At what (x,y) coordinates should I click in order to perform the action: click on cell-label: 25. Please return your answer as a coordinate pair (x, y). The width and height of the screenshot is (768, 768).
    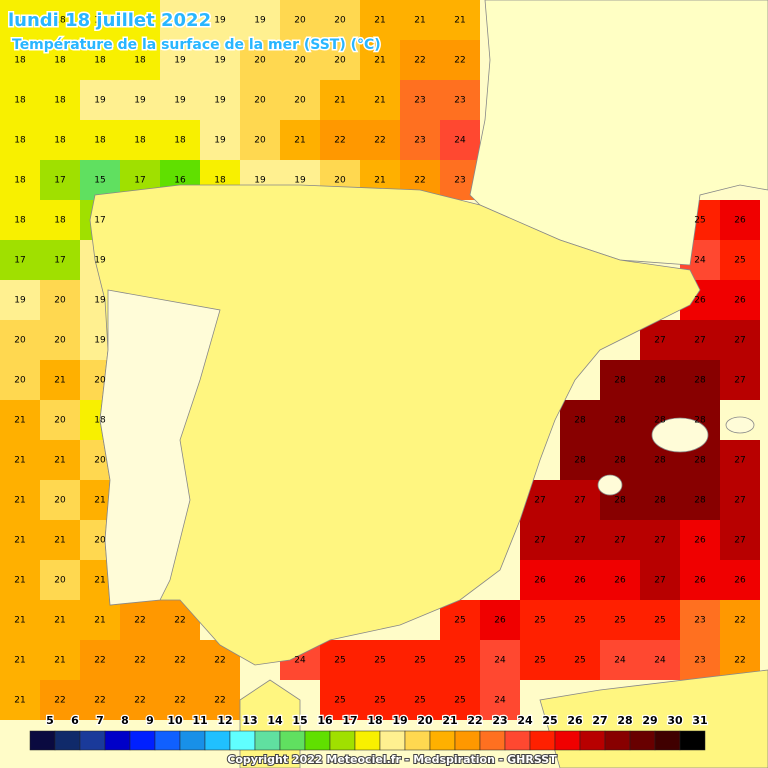
    Looking at the image, I should click on (419, 661).